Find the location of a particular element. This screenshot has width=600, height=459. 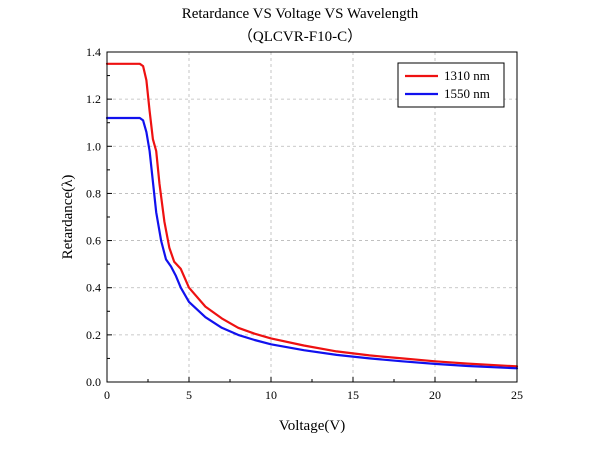

legend-label: 1550 nm is located at coordinates (467, 93).